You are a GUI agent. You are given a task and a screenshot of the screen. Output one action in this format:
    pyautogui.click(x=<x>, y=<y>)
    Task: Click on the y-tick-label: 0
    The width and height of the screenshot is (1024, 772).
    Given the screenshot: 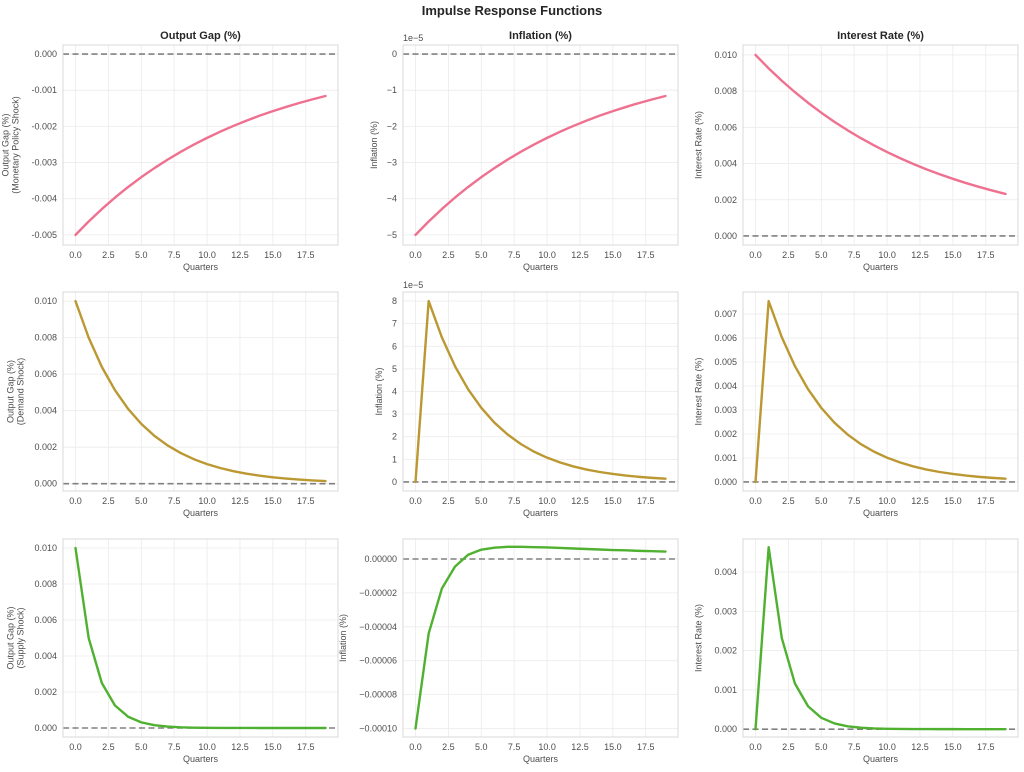 What is the action you would take?
    pyautogui.click(x=394, y=54)
    